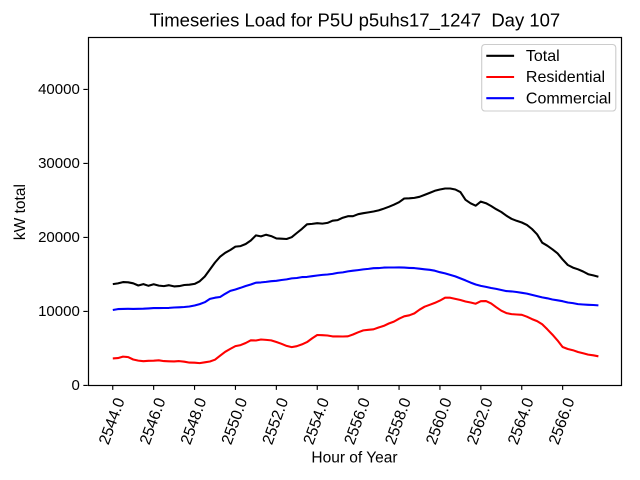 The height and width of the screenshot is (480, 640). I want to click on svg-text: Residential, so click(565, 77).